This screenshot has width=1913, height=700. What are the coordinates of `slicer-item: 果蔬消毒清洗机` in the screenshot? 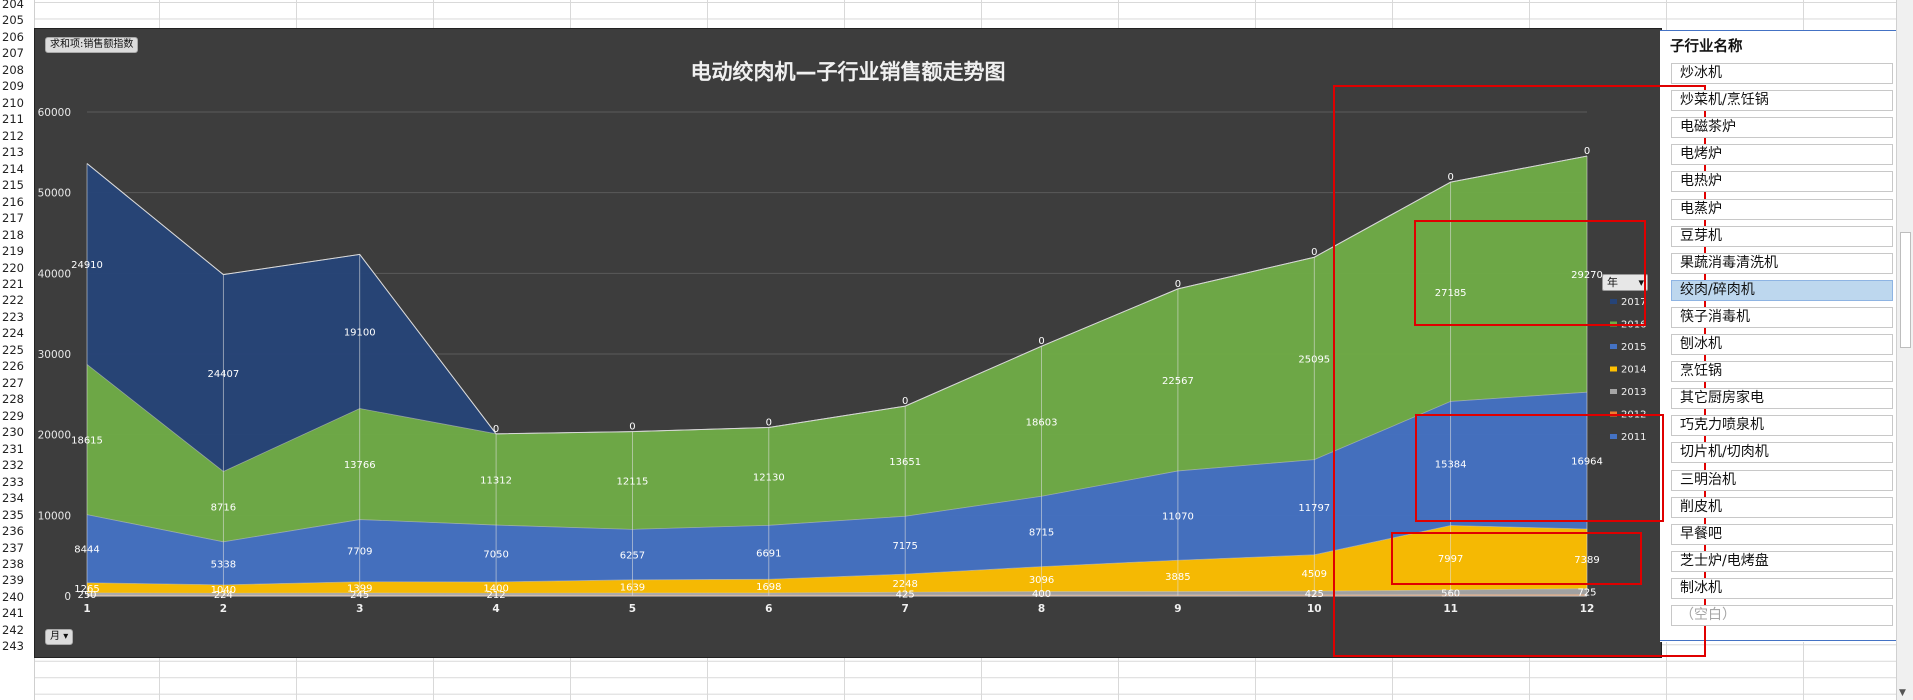 It's located at (1782, 263).